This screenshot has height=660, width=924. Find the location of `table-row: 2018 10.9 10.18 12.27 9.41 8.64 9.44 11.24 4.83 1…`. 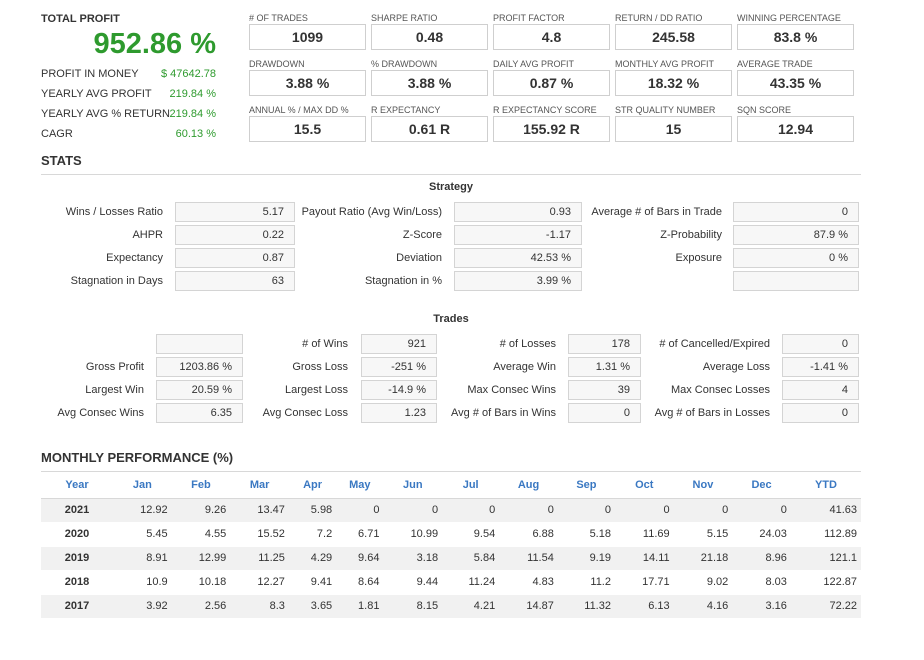

table-row: 2018 10.9 10.18 12.27 9.41 8.64 9.44 11.24 4.83 1… is located at coordinates (451, 582).